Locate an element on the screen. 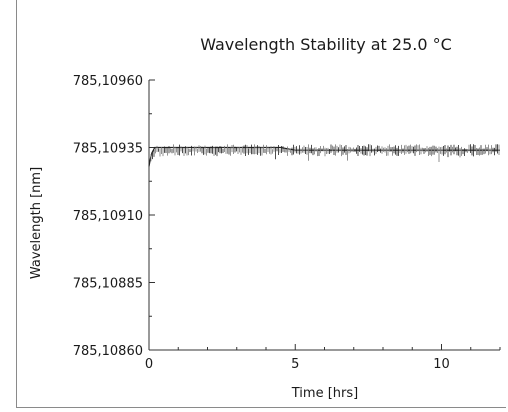 This screenshot has height=412, width=508. chart-title: Wavelength Stability at 25.0 °C is located at coordinates (326, 44).